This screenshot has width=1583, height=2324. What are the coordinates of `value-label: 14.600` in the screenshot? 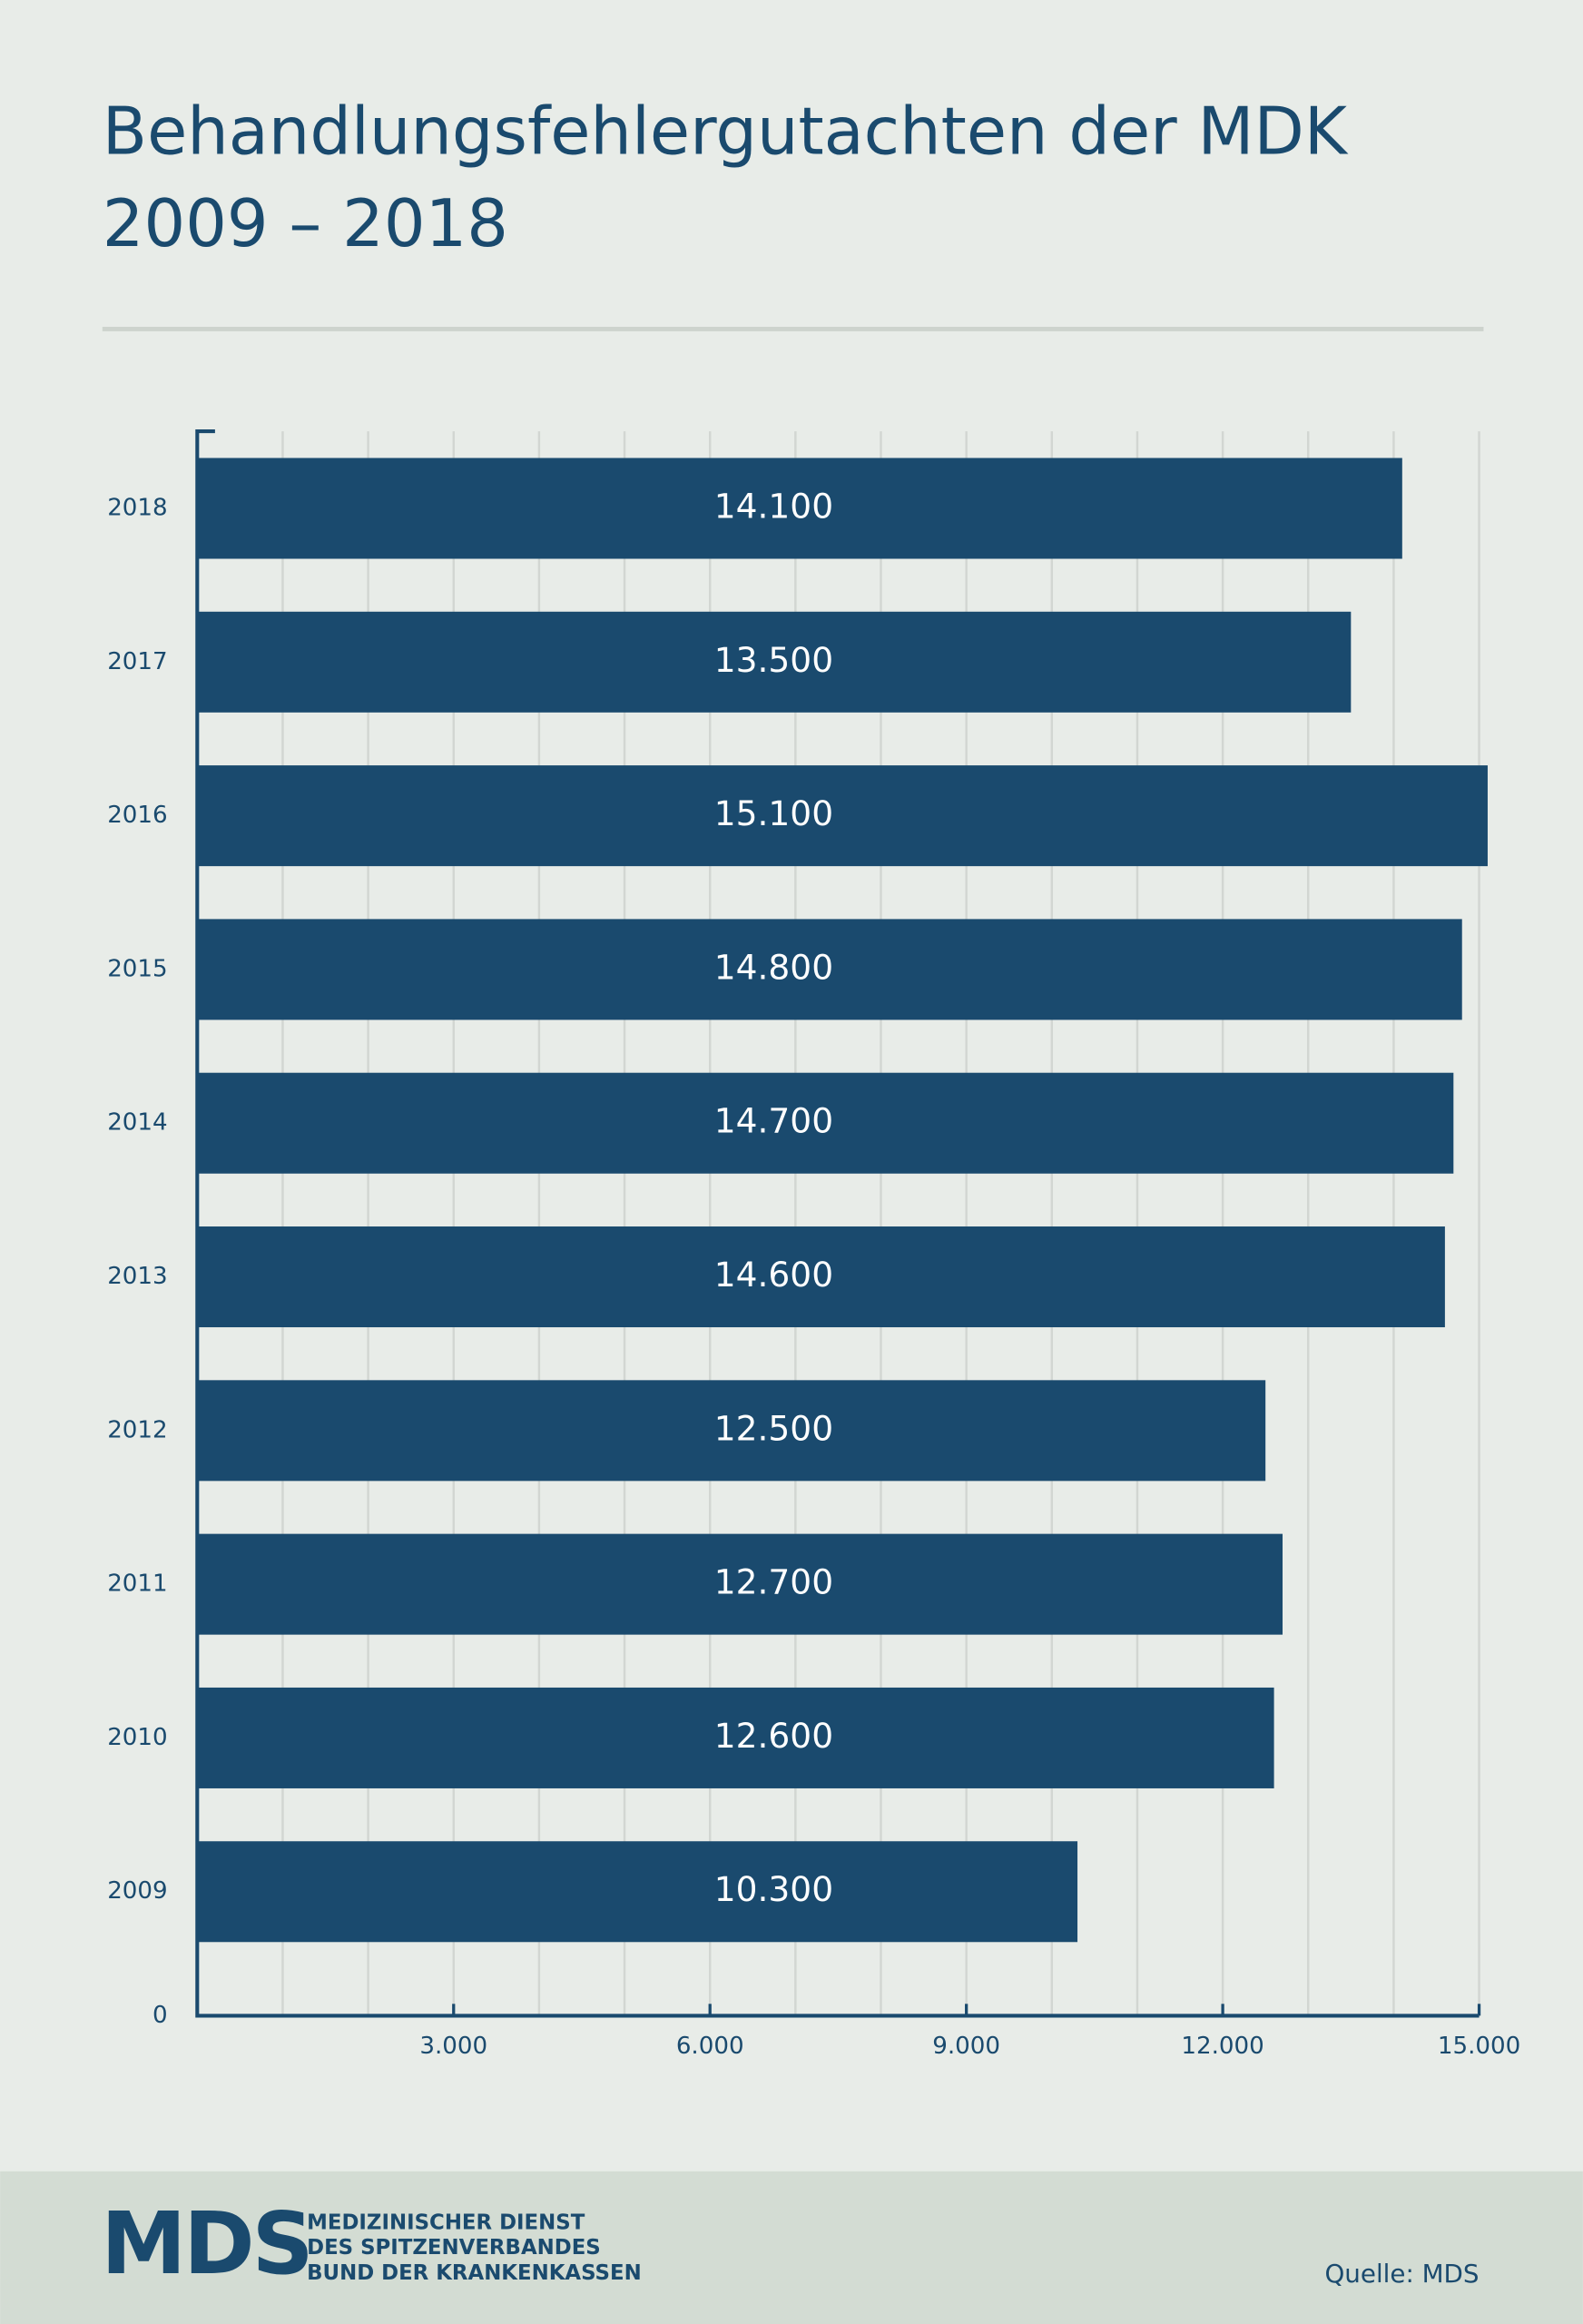 It's located at (773, 1275).